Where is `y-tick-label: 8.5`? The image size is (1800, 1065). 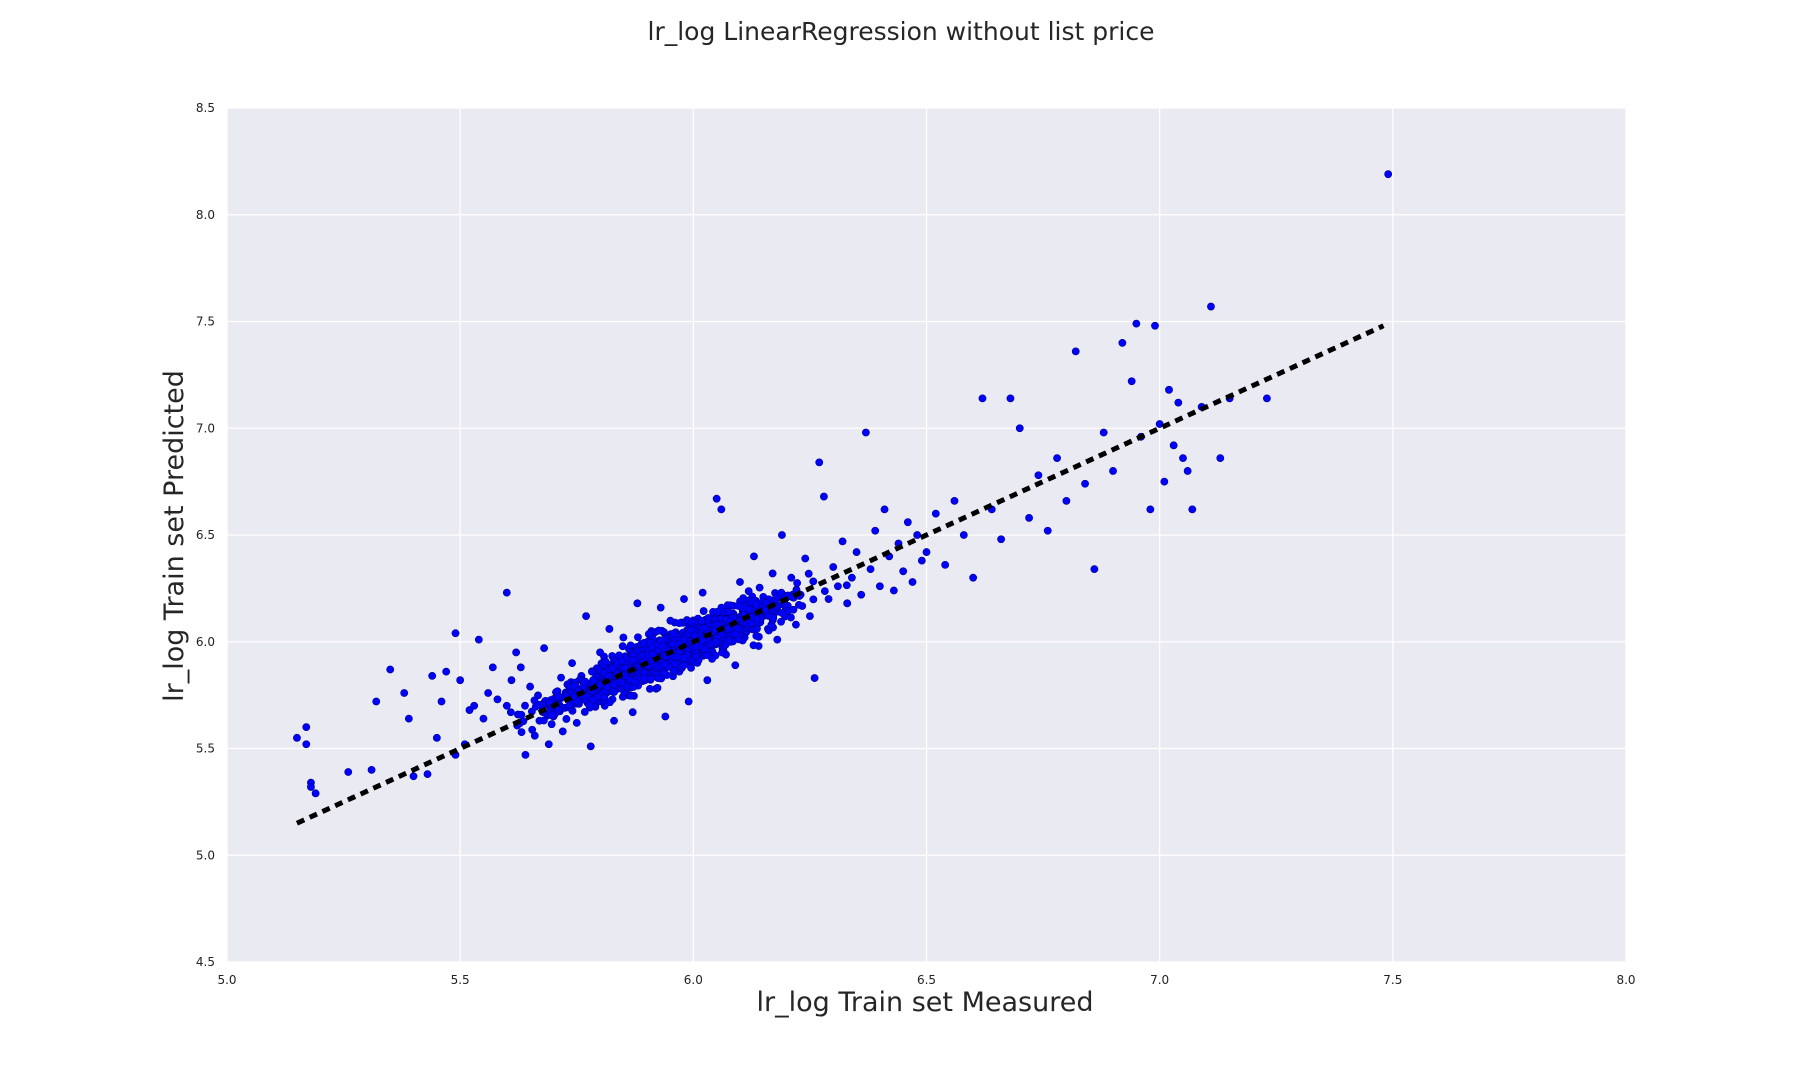
y-tick-label: 8.5 is located at coordinates (205, 108).